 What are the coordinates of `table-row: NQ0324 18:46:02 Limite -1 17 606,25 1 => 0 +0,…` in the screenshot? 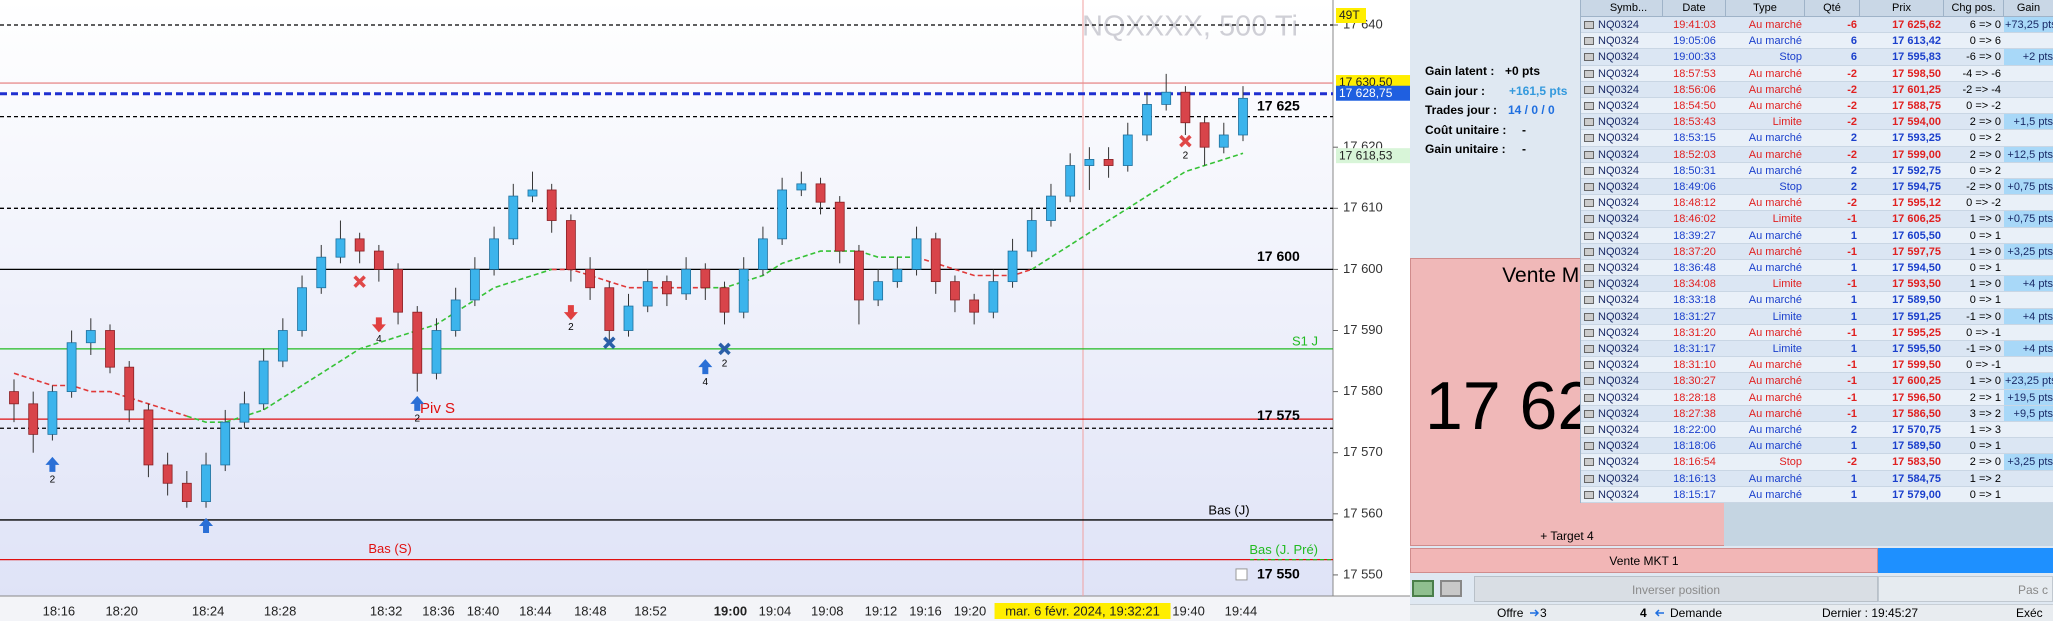 It's located at (1817, 219).